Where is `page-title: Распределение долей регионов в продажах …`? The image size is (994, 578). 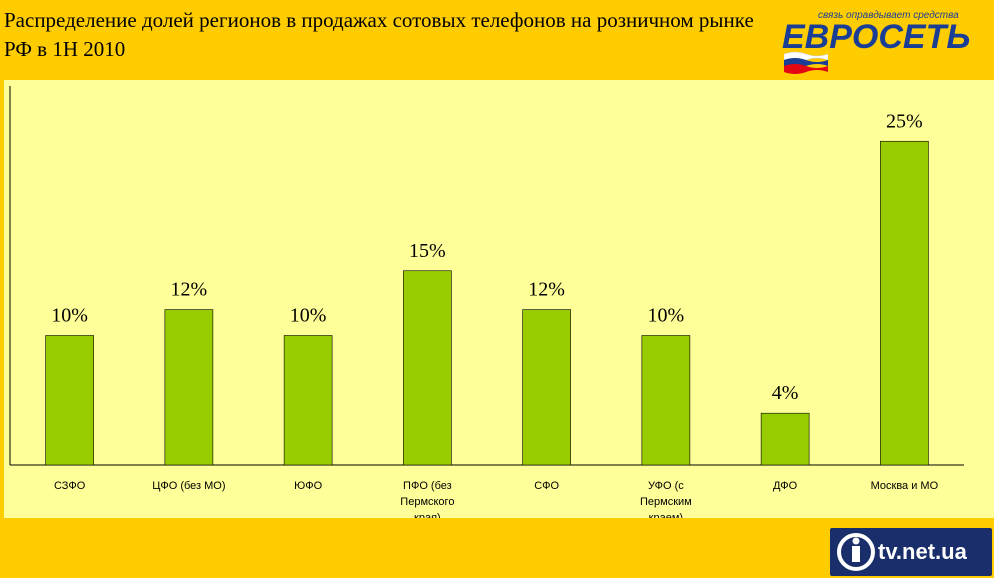 page-title: Распределение долей регионов в продажах … is located at coordinates (379, 34).